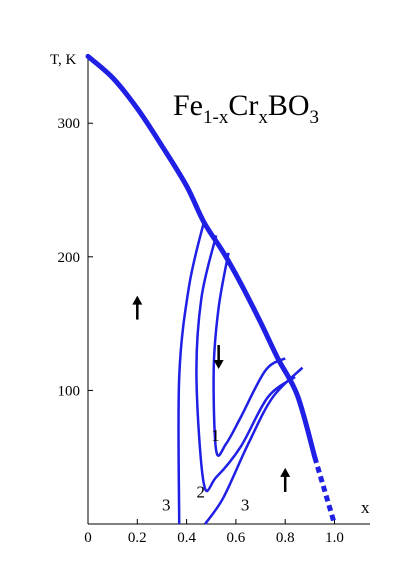 This screenshot has width=415, height=587. What do you see at coordinates (188, 105) in the screenshot?
I see `title-fe: Fe` at bounding box center [188, 105].